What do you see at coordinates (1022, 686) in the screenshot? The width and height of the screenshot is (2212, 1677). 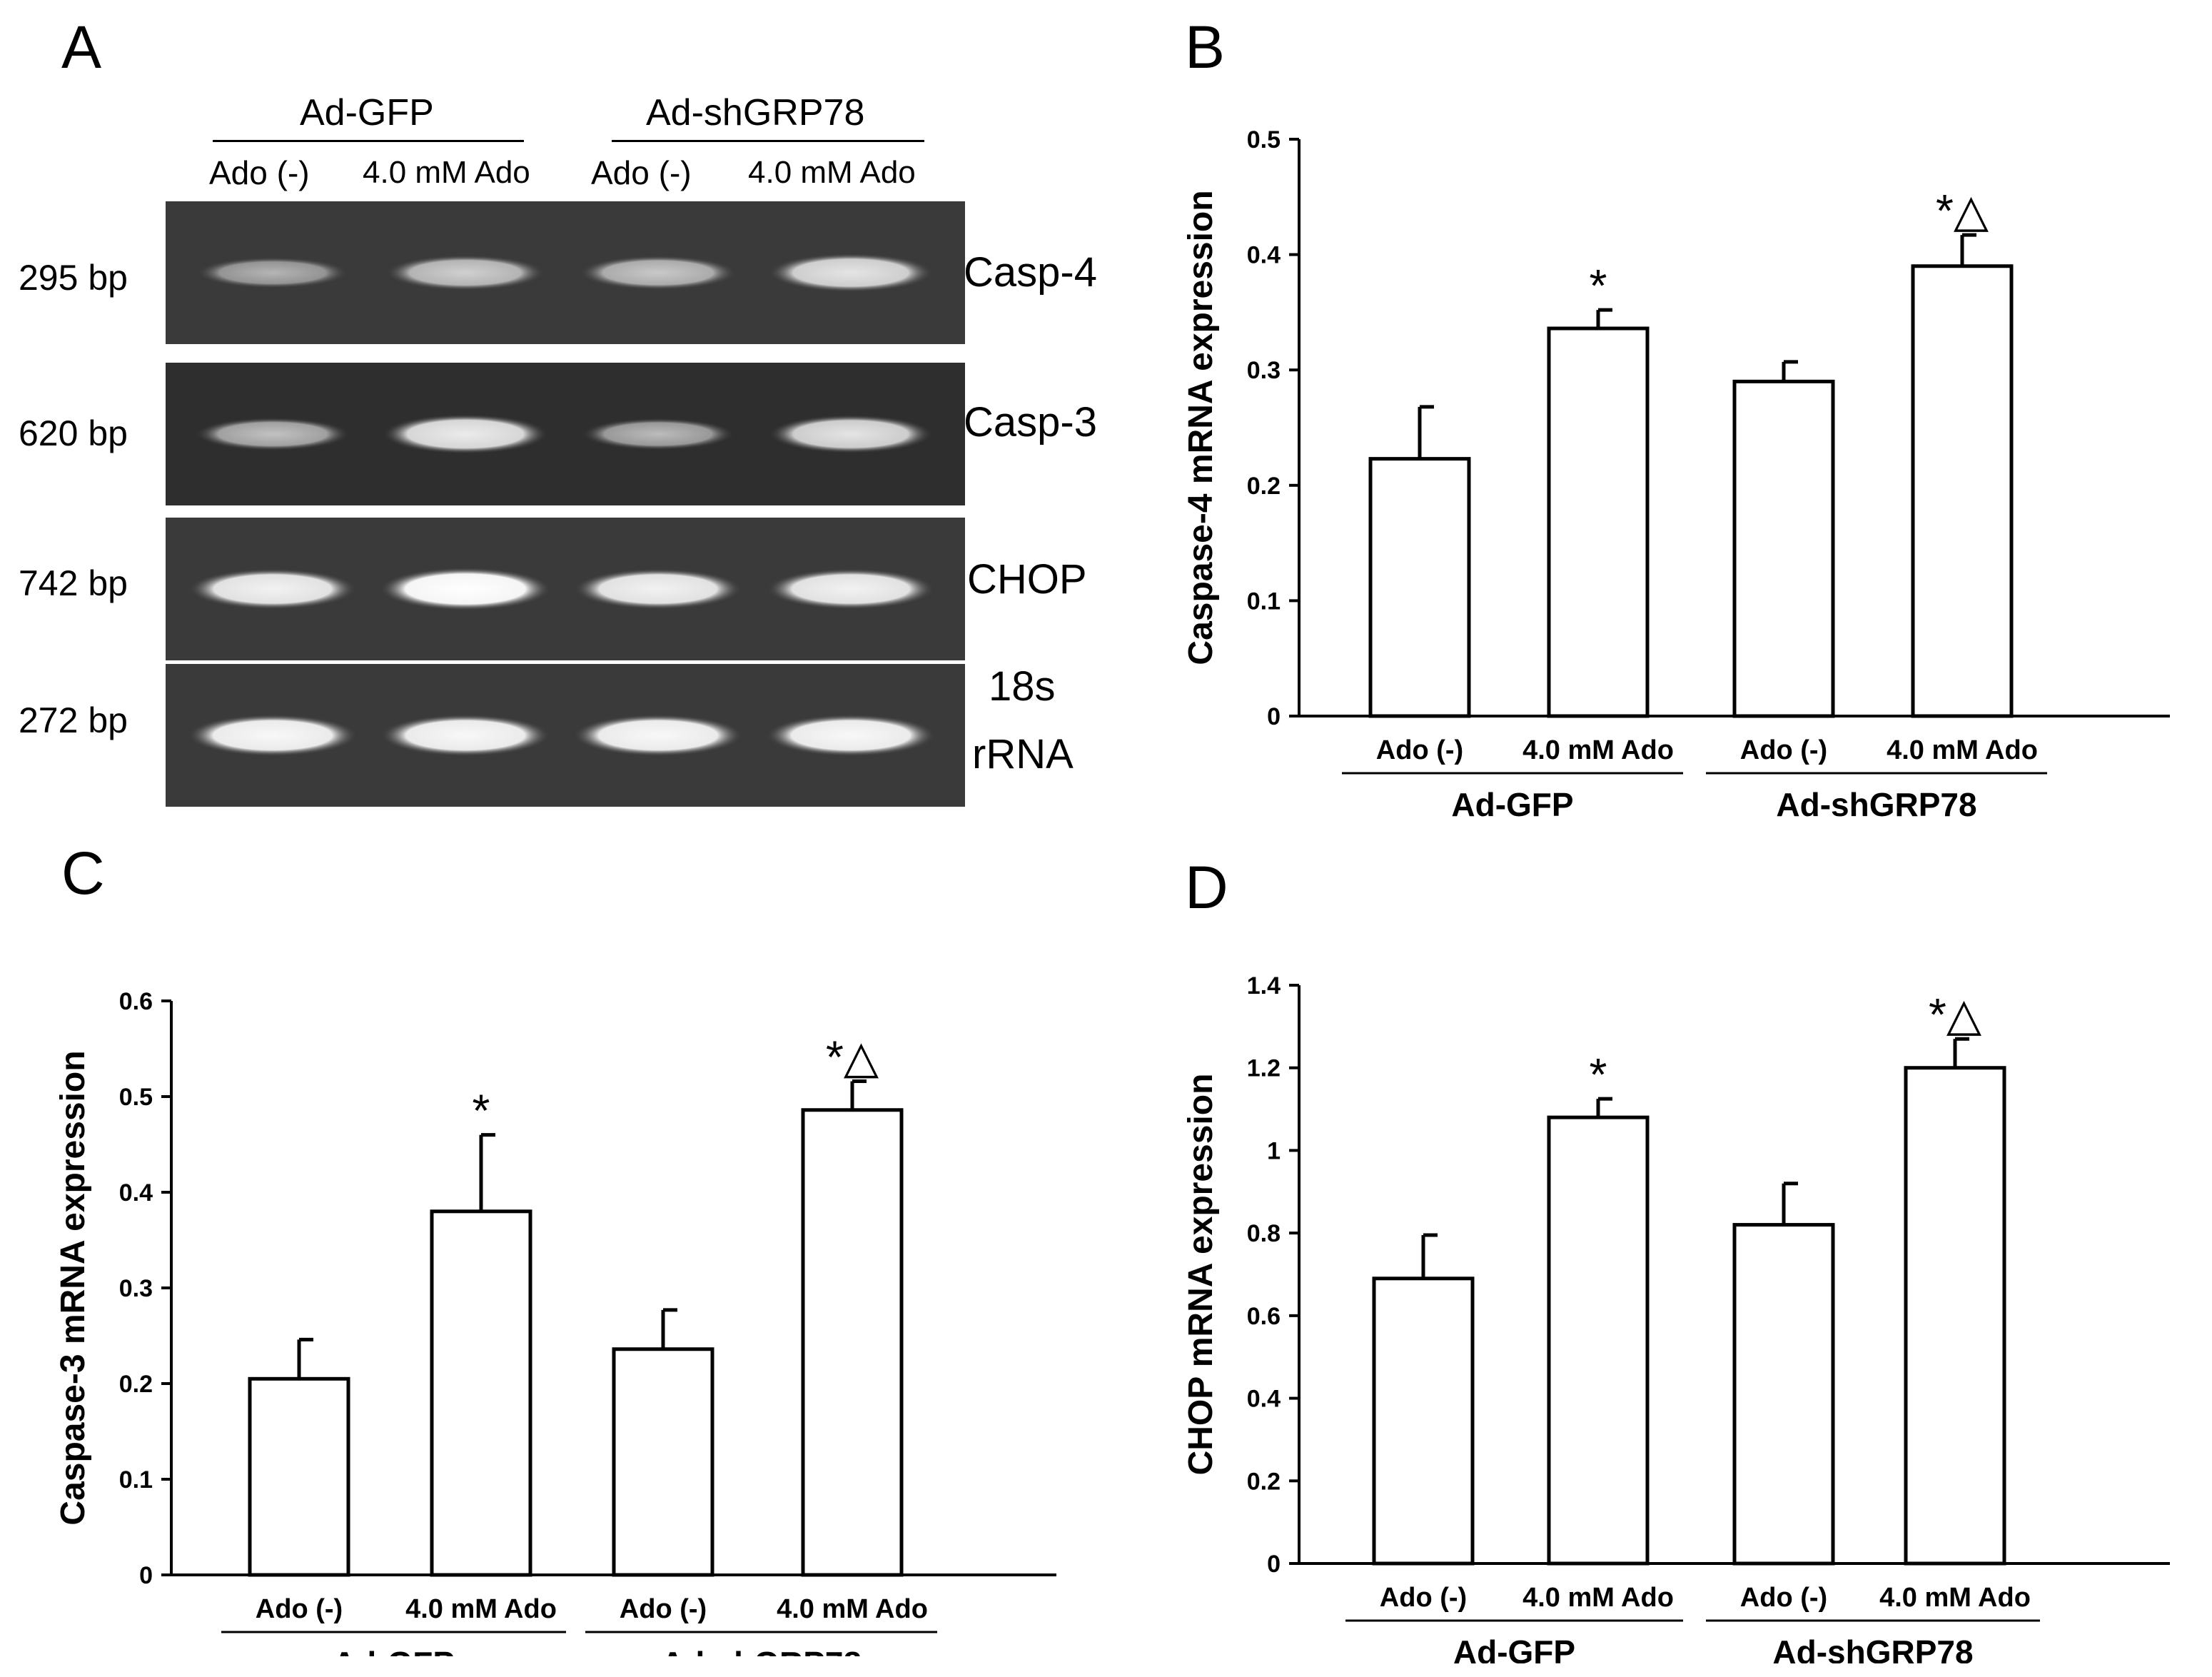 I see `gel-name-18s: 18s` at bounding box center [1022, 686].